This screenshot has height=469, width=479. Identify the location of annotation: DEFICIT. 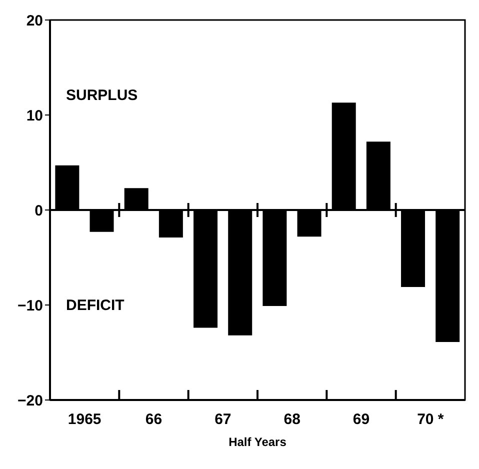
(95, 305).